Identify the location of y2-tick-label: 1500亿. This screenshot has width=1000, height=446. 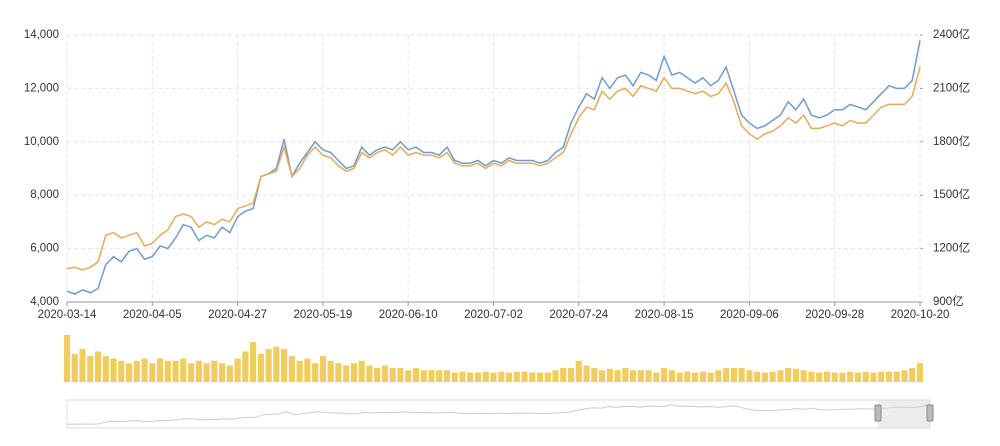
(951, 194).